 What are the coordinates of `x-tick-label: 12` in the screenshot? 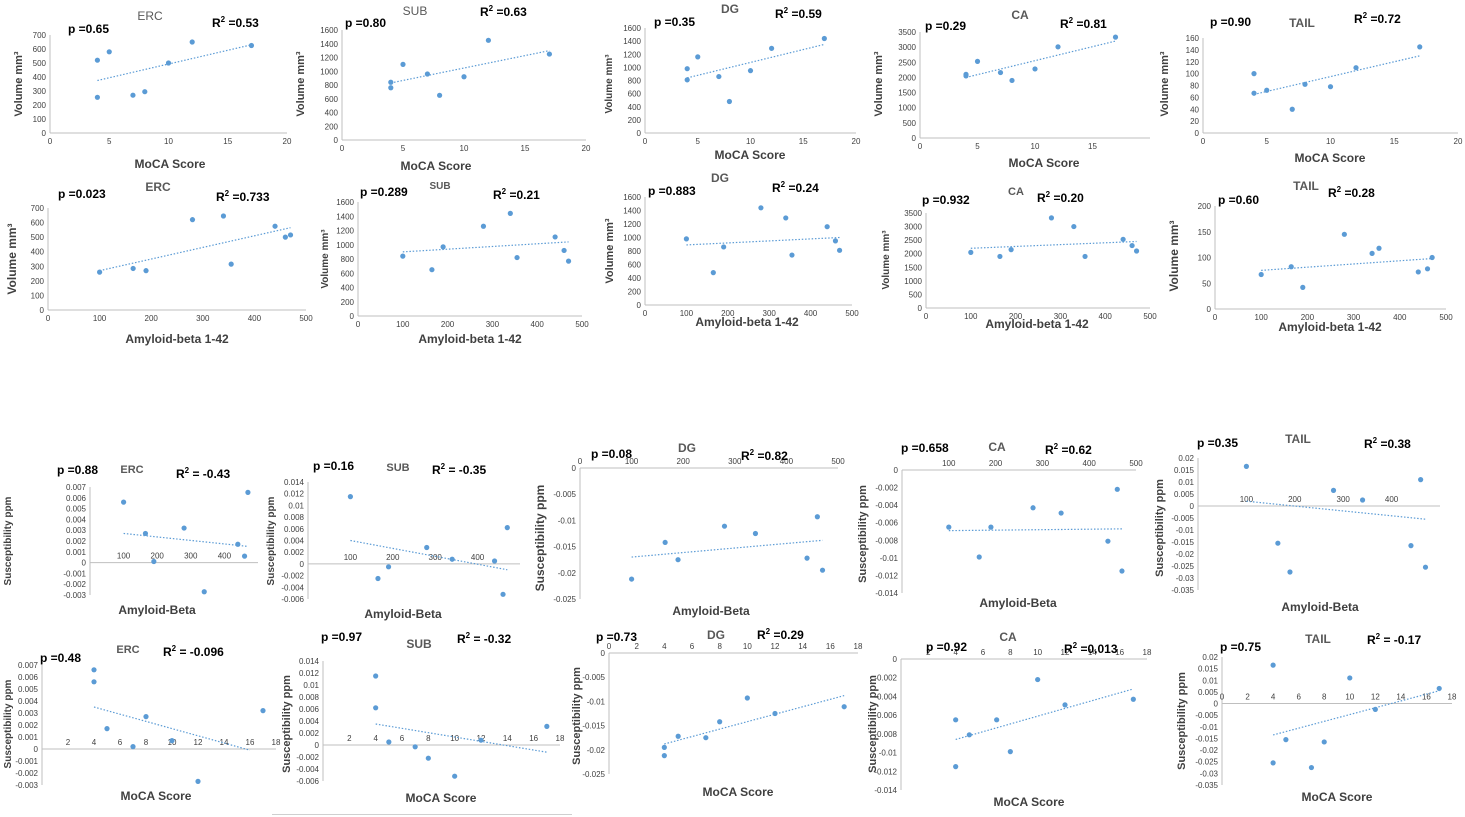 It's located at (1375, 697).